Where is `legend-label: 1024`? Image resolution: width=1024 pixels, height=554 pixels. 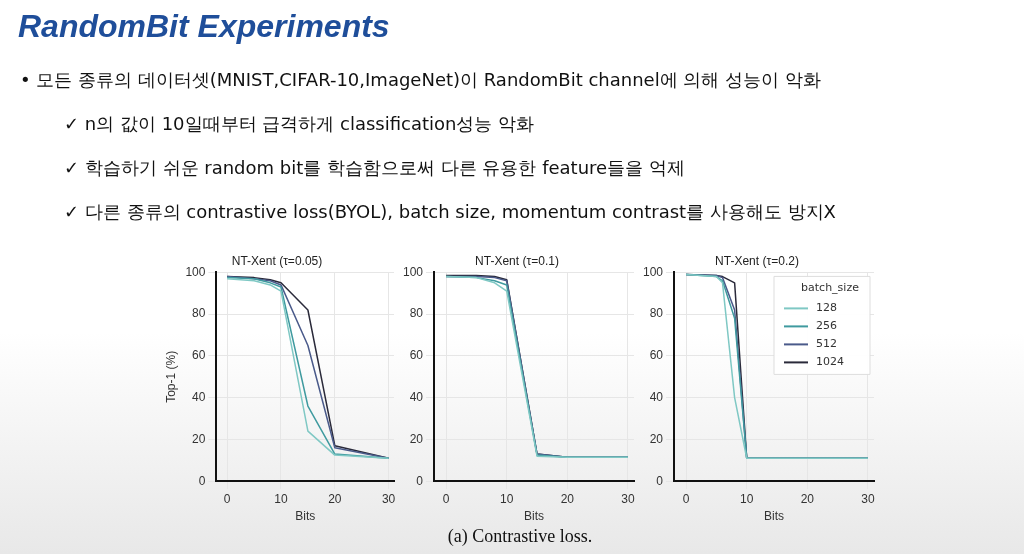 legend-label: 1024 is located at coordinates (830, 362).